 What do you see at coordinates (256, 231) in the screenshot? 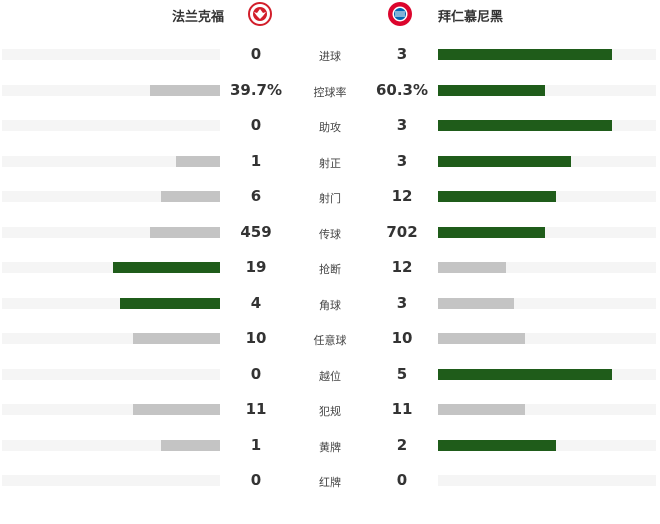
I see `home-value: 459` at bounding box center [256, 231].